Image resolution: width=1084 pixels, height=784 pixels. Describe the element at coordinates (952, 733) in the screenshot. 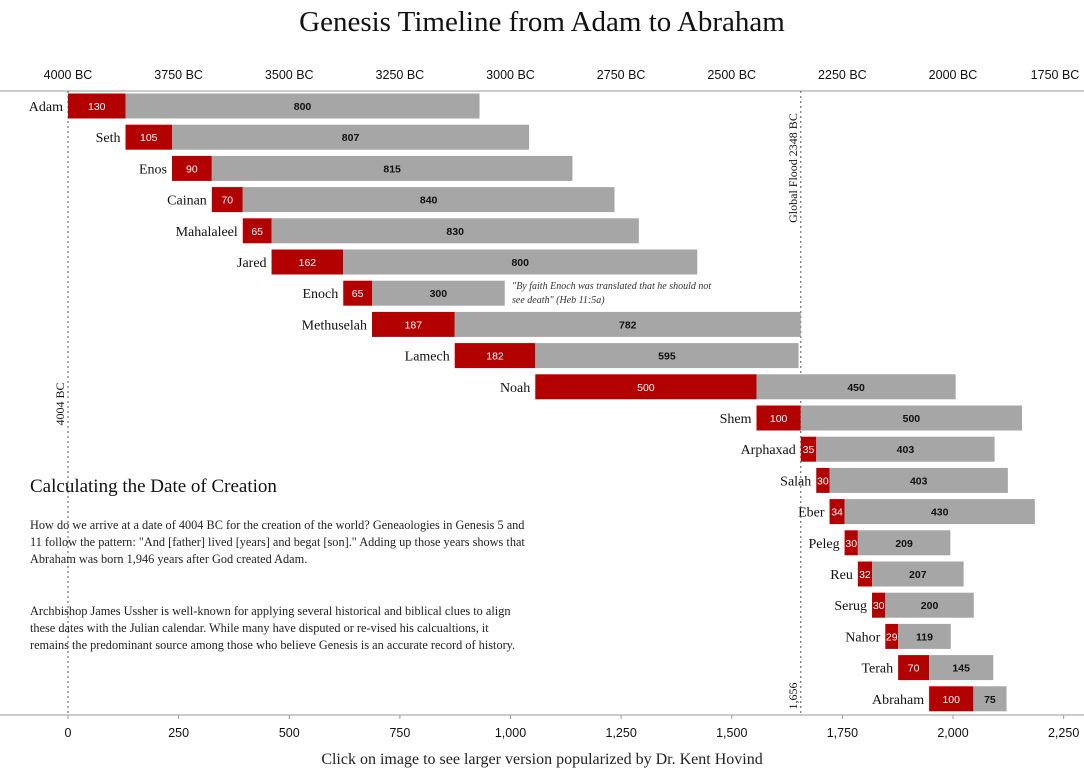

I see `bottom-tick-label: 2,000` at that location.